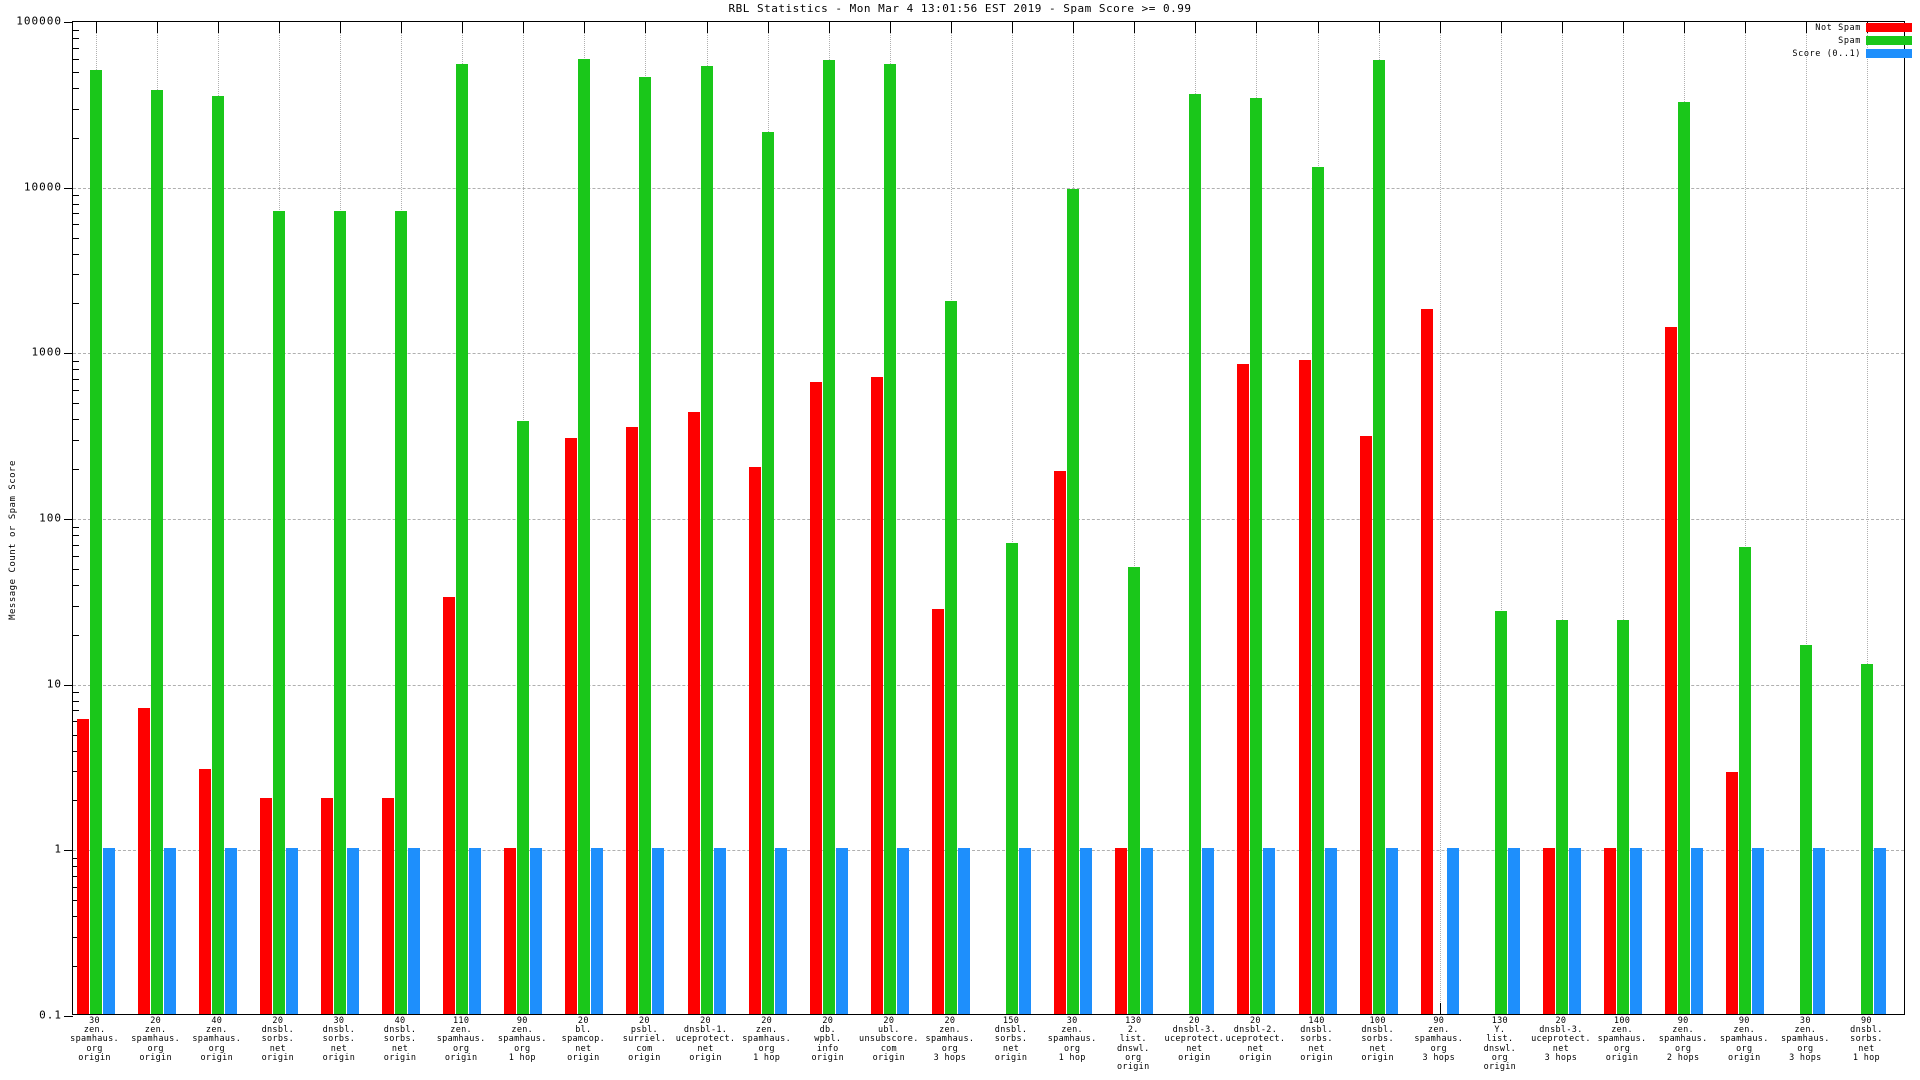 This screenshot has height=1080, width=1920. What do you see at coordinates (42, 187) in the screenshot?
I see `y-axis-tick-label: 10000` at bounding box center [42, 187].